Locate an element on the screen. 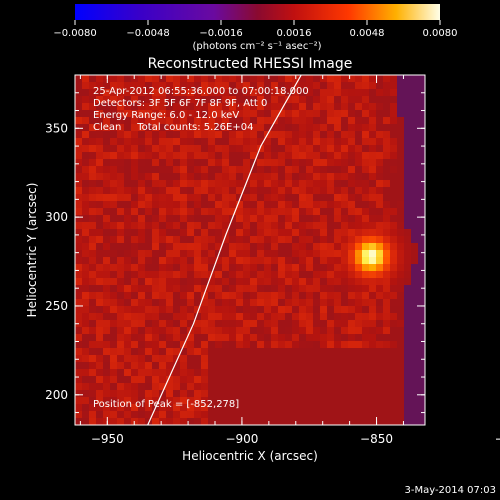 The image size is (500, 500). x-tick-label: −900 is located at coordinates (241, 439).